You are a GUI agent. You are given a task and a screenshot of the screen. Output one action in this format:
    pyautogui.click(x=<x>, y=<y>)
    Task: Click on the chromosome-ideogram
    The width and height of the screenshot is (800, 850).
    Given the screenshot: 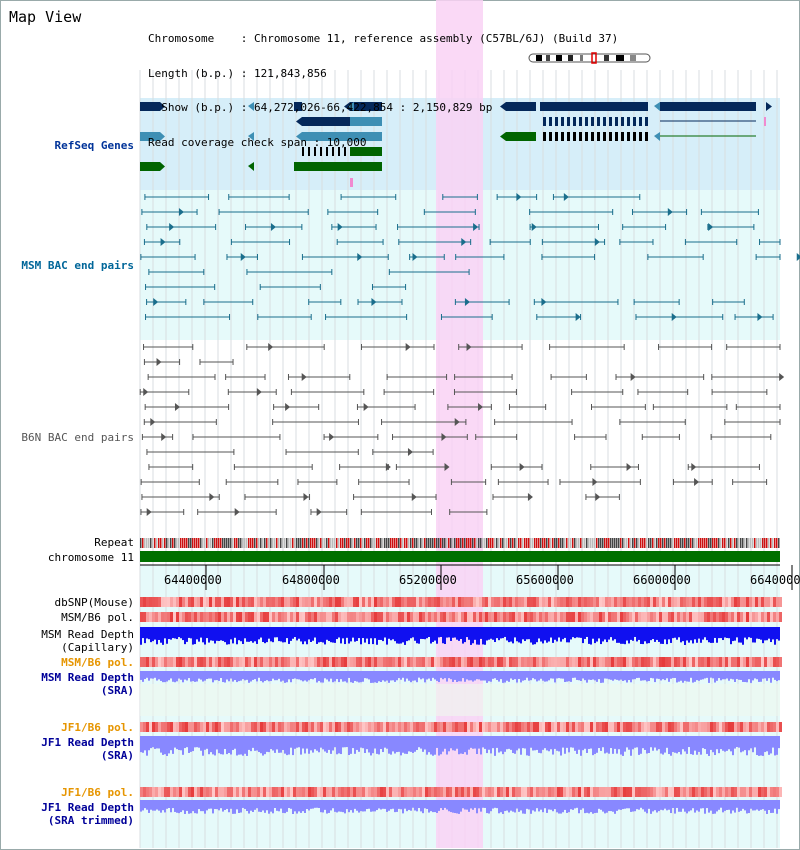 What is the action you would take?
    pyautogui.click(x=590, y=58)
    